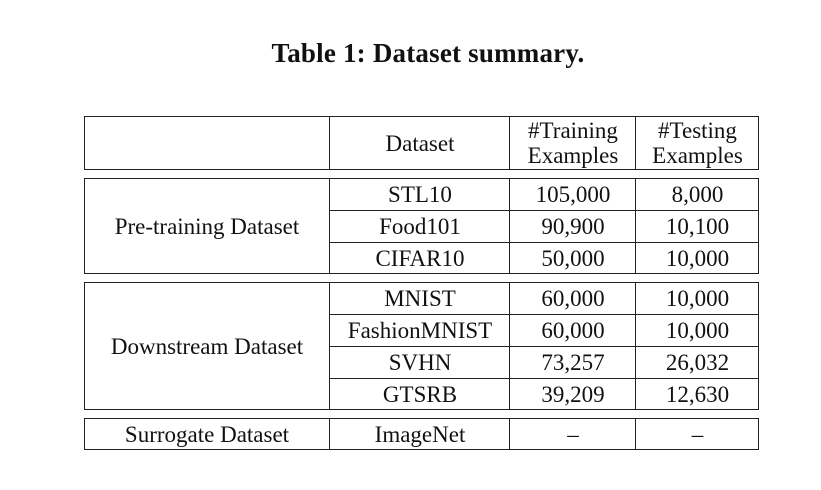  I want to click on dataset-cell: FashionMNIST, so click(420, 330).